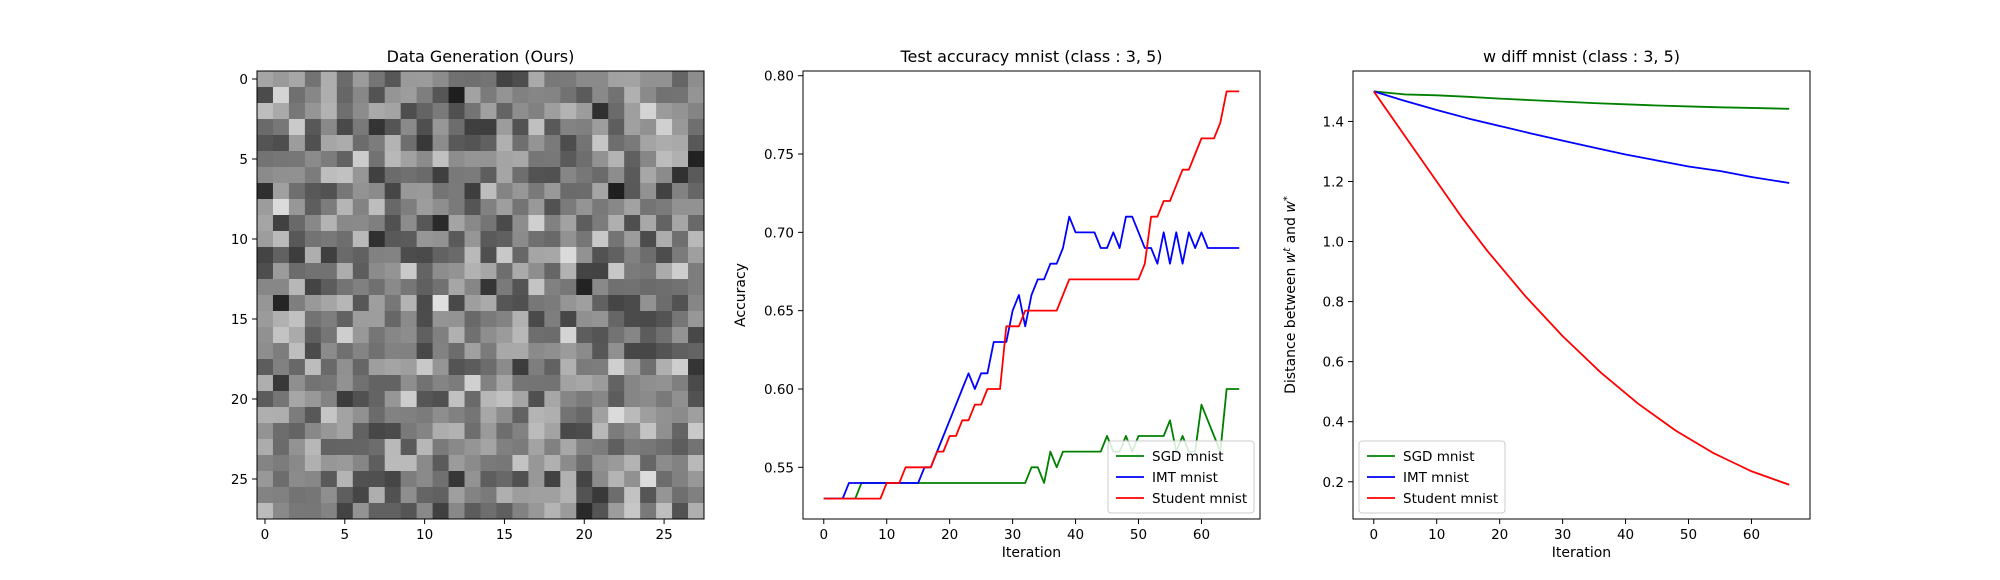  Describe the element at coordinates (1291, 295) in the screenshot. I see `y-axis-label: Distance between wt and w*` at that location.